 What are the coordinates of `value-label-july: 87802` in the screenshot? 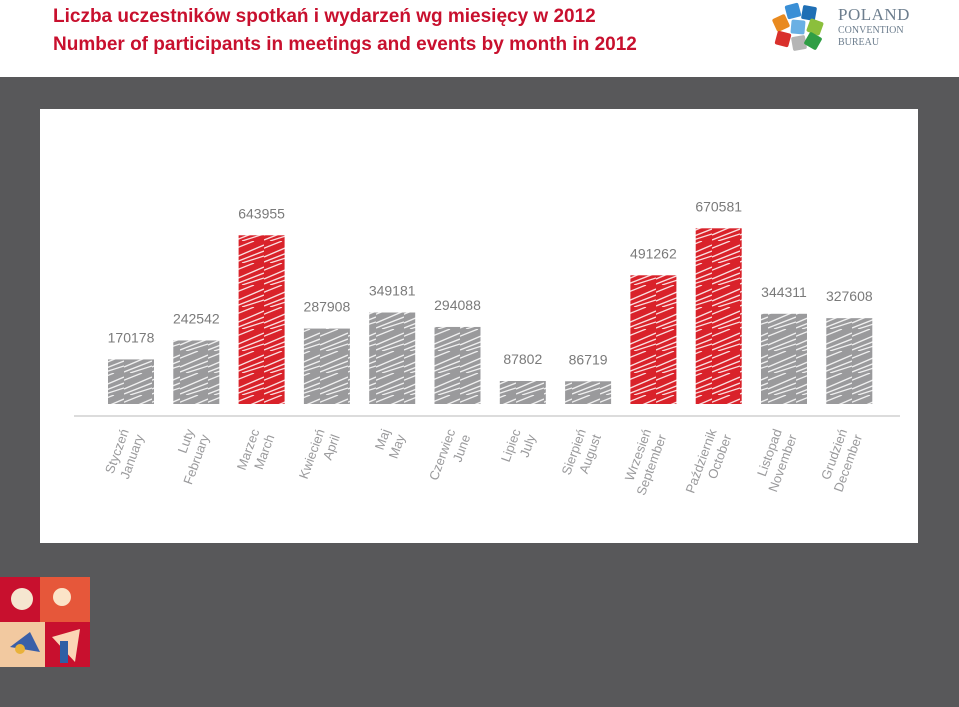 It's located at (522, 359).